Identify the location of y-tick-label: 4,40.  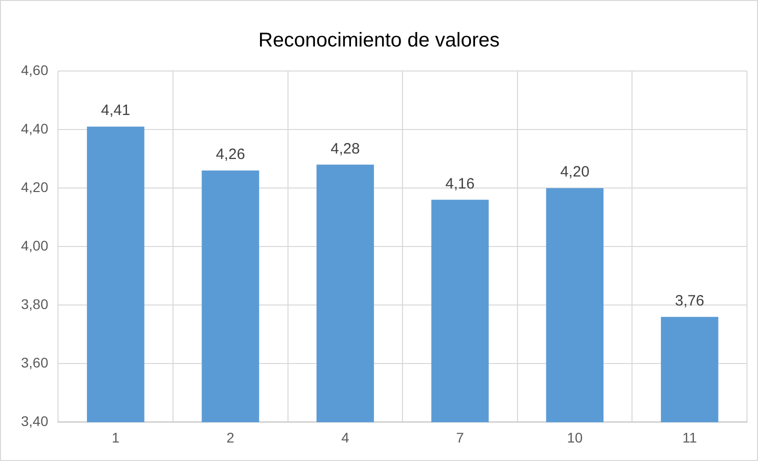
(34, 128).